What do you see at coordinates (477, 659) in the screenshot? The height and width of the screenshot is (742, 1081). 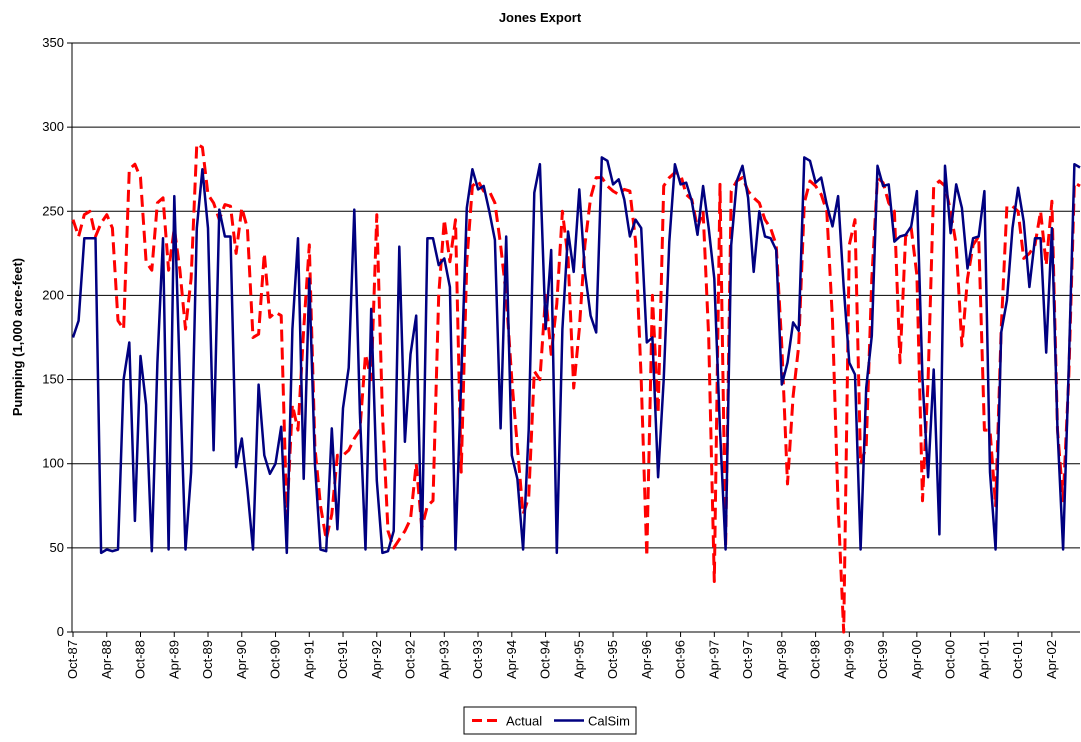 I see `x-tick-label: Oct-93` at bounding box center [477, 659].